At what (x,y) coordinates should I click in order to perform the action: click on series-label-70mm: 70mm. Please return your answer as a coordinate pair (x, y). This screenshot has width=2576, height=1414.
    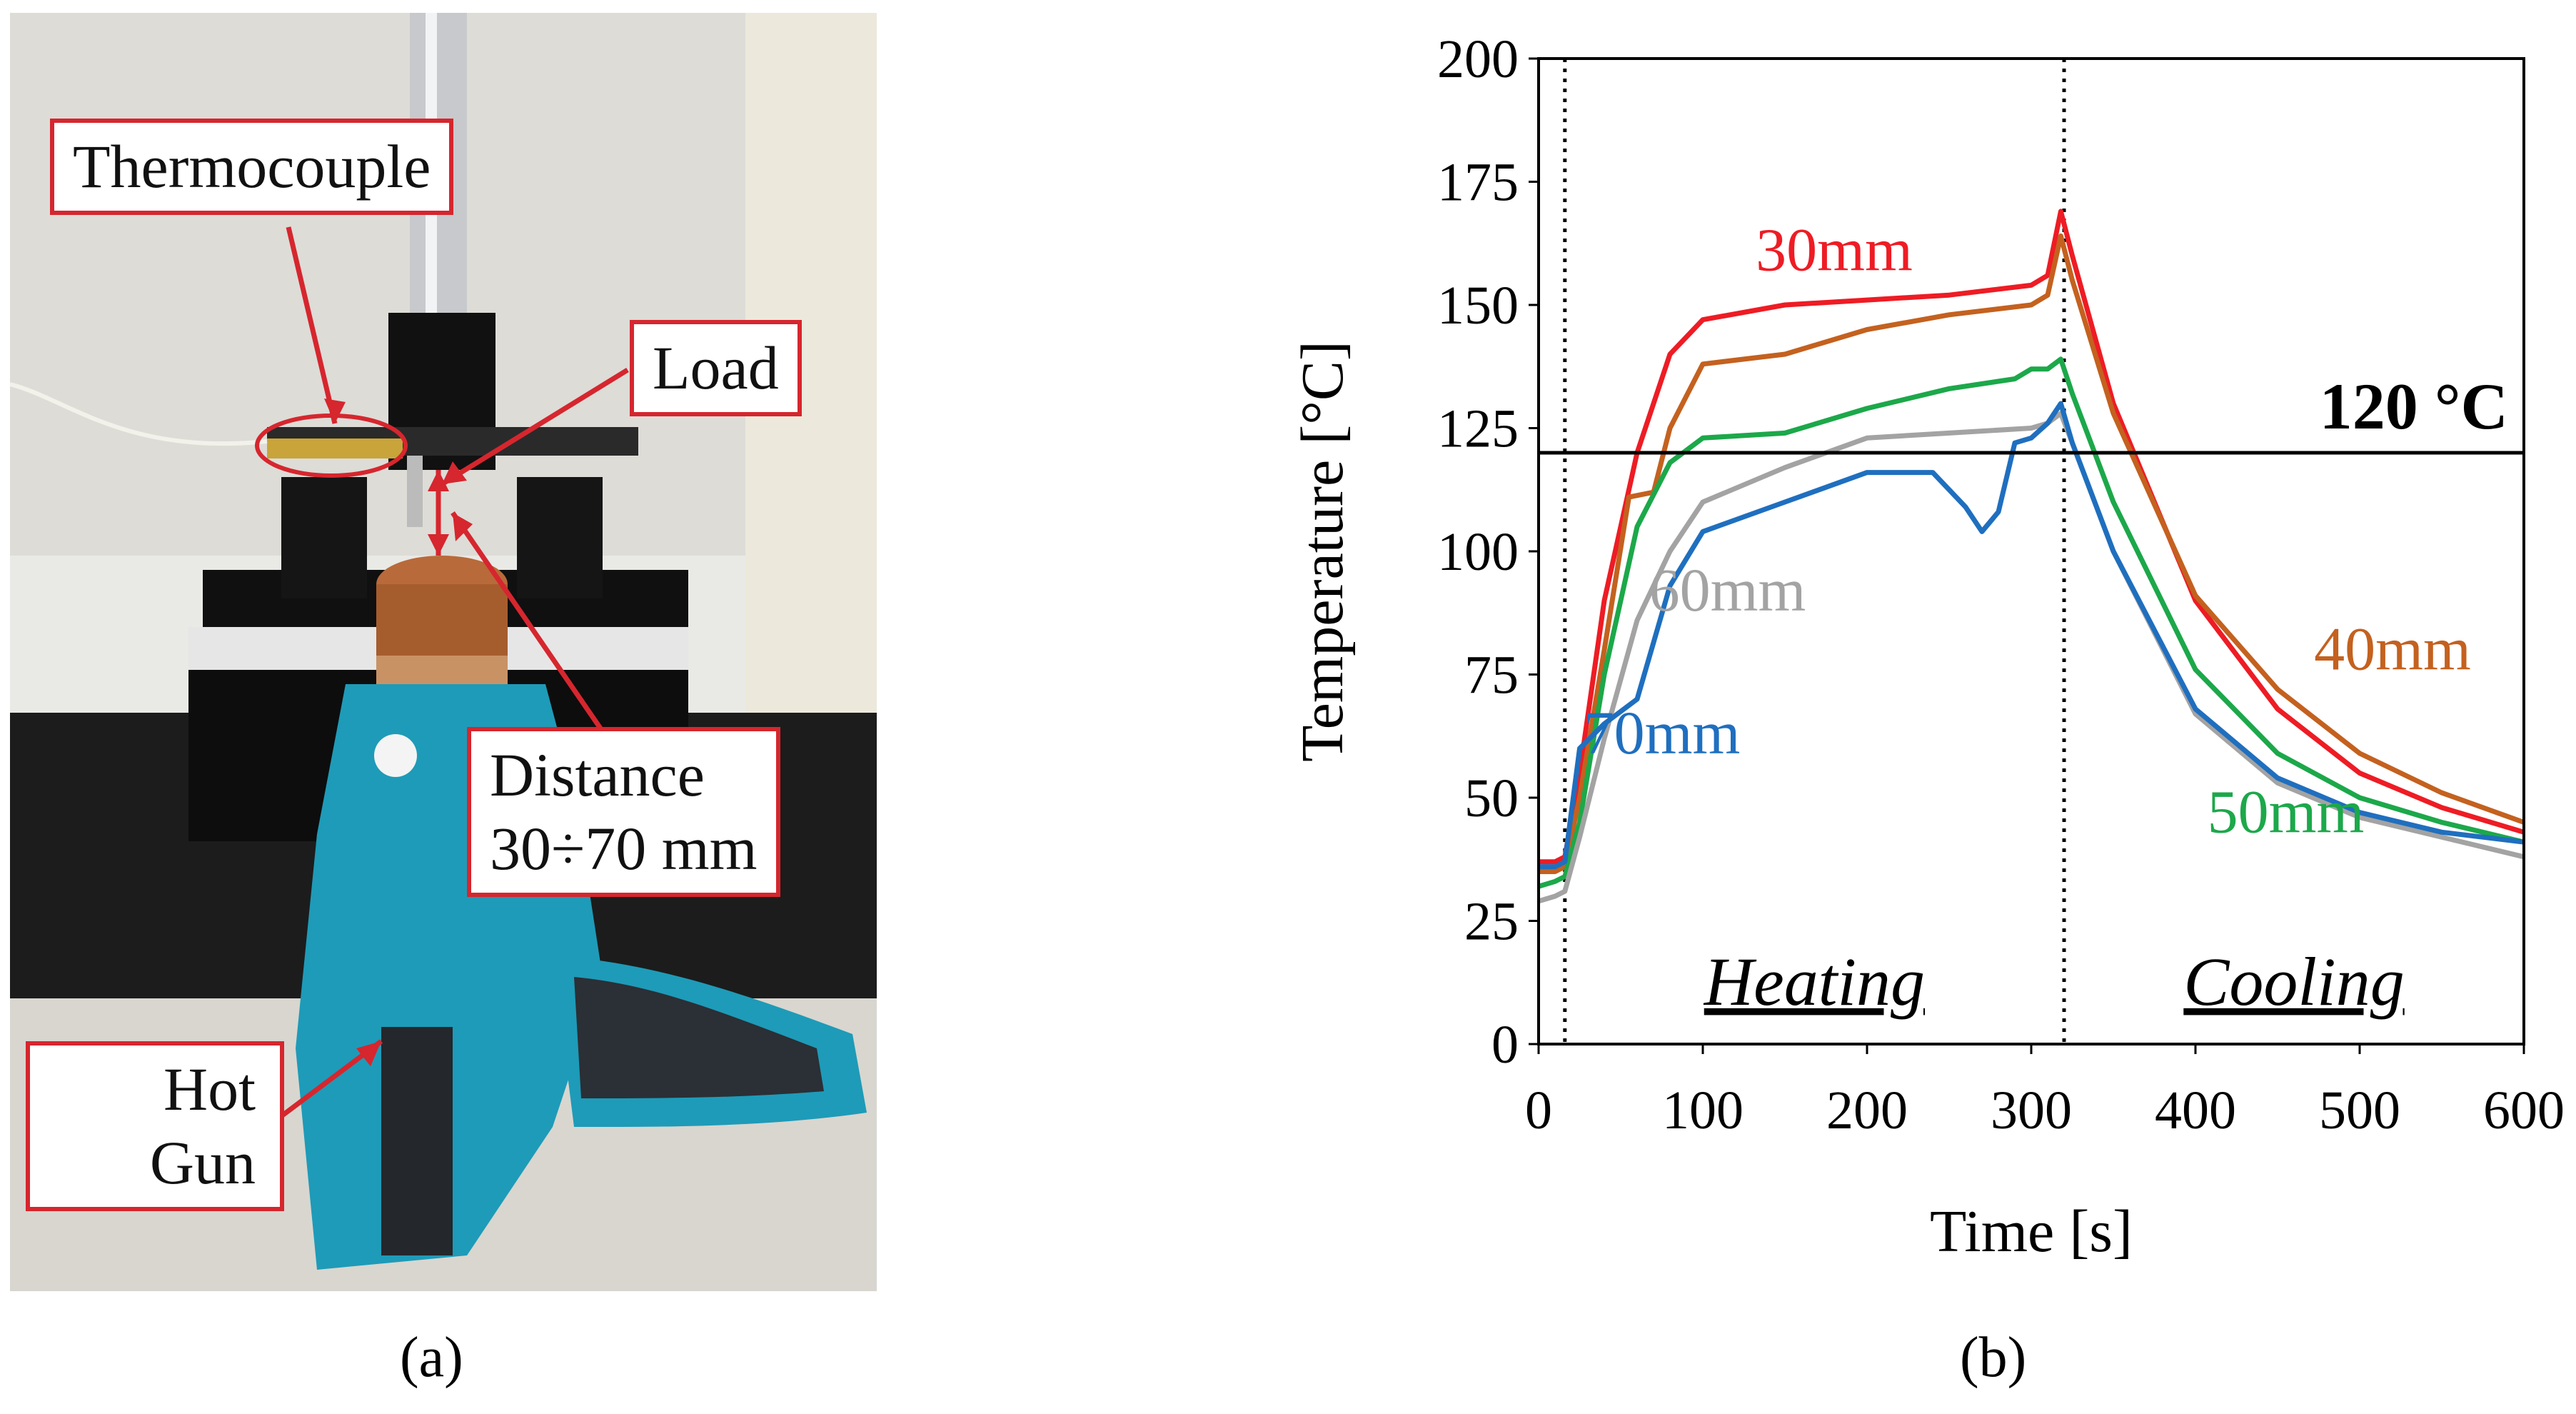
    Looking at the image, I should click on (1662, 732).